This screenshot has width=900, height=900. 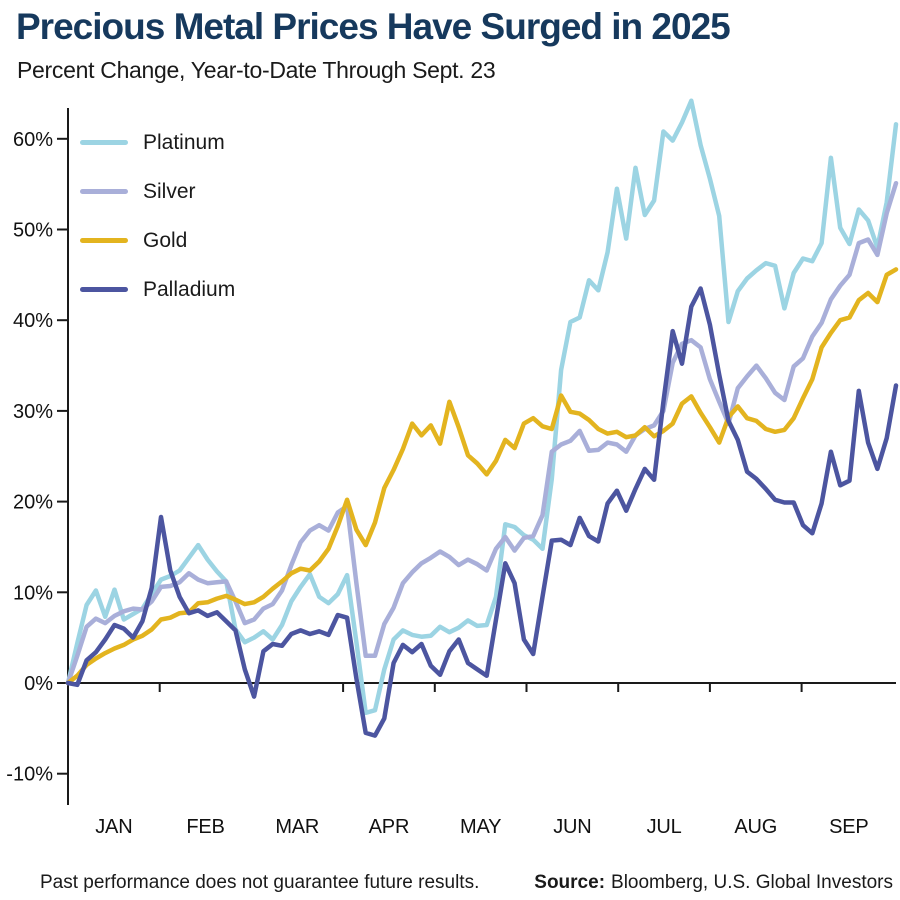 I want to click on legend-label: Palladium, so click(x=189, y=289).